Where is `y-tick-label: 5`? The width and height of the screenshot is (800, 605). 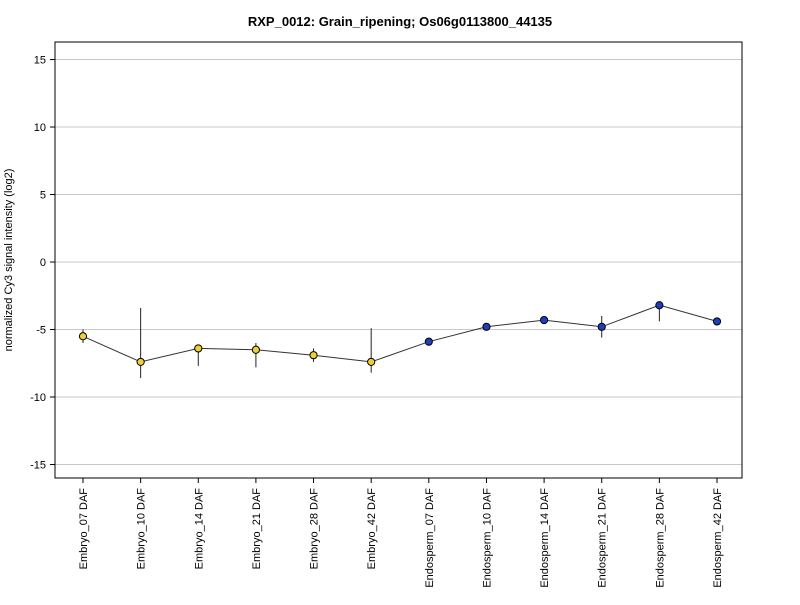 y-tick-label: 5 is located at coordinates (43, 196).